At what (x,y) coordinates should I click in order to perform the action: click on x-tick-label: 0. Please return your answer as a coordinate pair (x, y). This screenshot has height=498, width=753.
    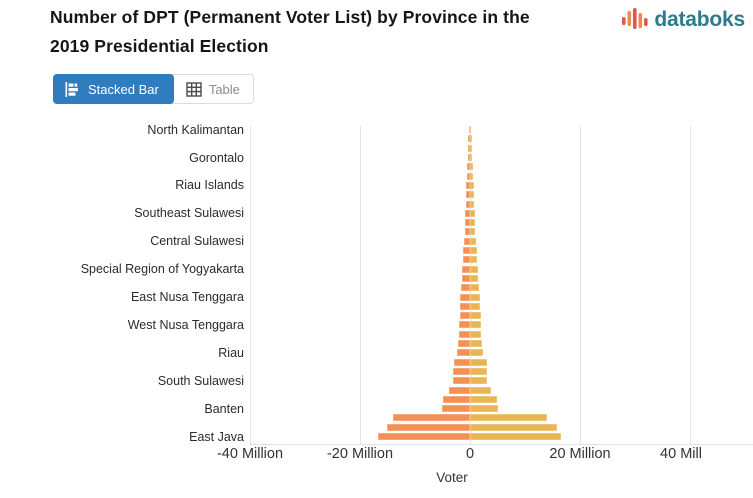
    Looking at the image, I should click on (470, 454).